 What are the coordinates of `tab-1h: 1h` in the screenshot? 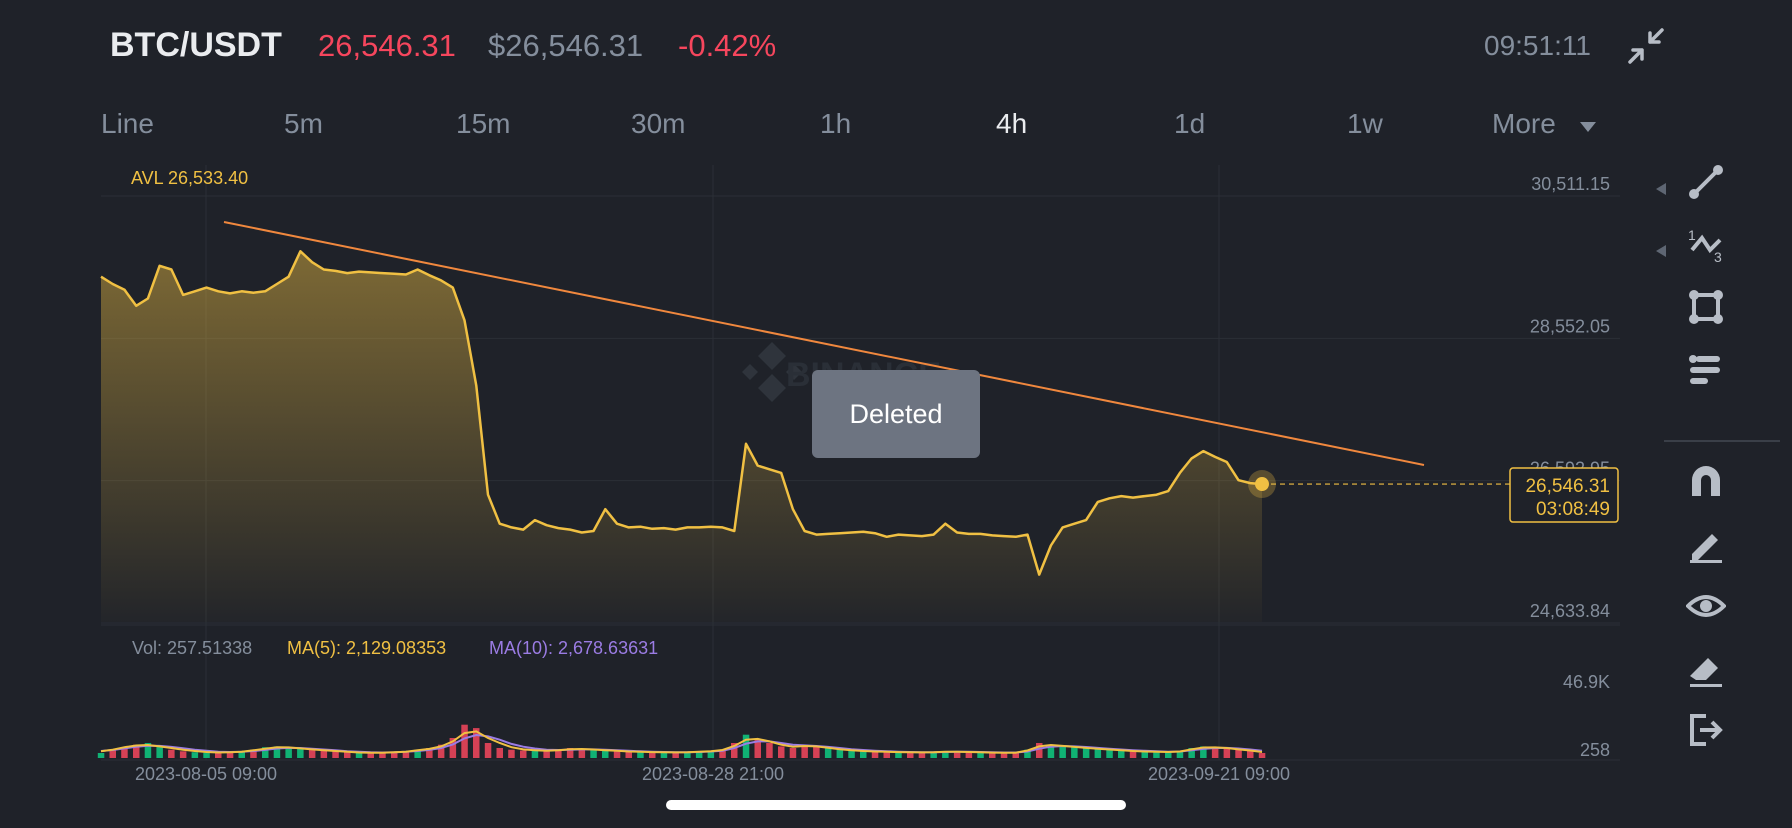 It's located at (836, 123).